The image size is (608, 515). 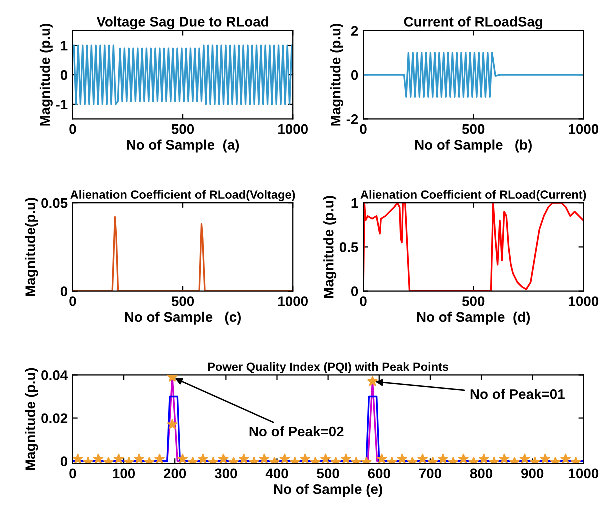 What do you see at coordinates (297, 431) in the screenshot?
I see `annotation: No of Peak=02` at bounding box center [297, 431].